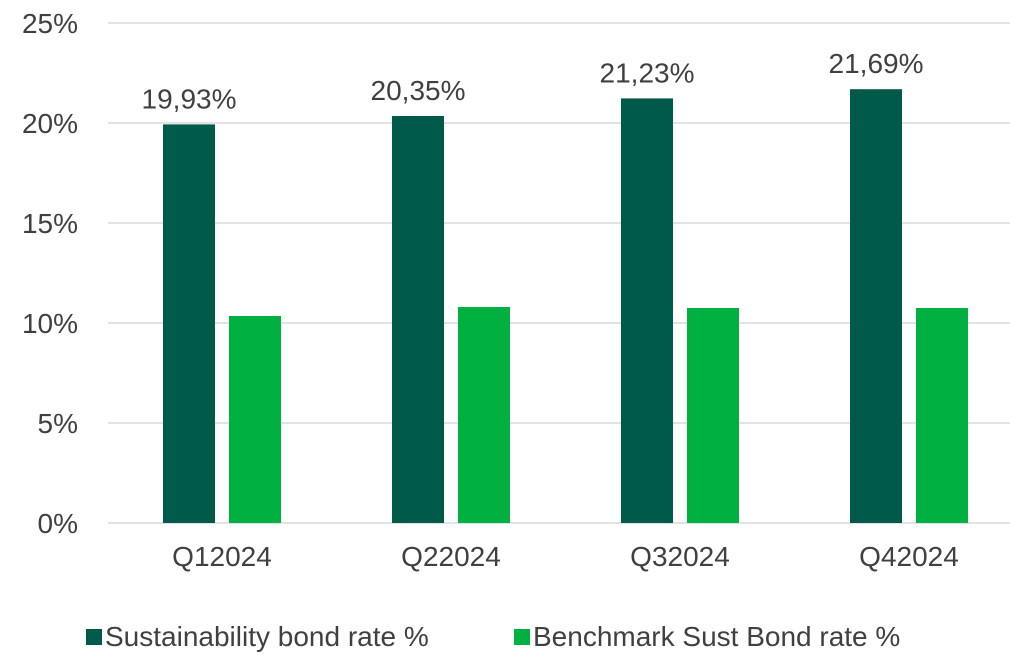 The image size is (1010, 654). I want to click on data-label: 21,23%, so click(647, 72).